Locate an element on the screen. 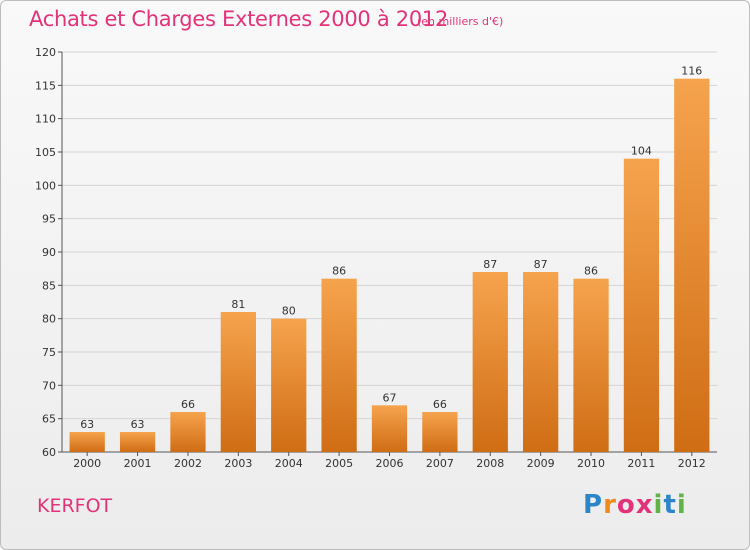  data-label: 80 is located at coordinates (289, 311).